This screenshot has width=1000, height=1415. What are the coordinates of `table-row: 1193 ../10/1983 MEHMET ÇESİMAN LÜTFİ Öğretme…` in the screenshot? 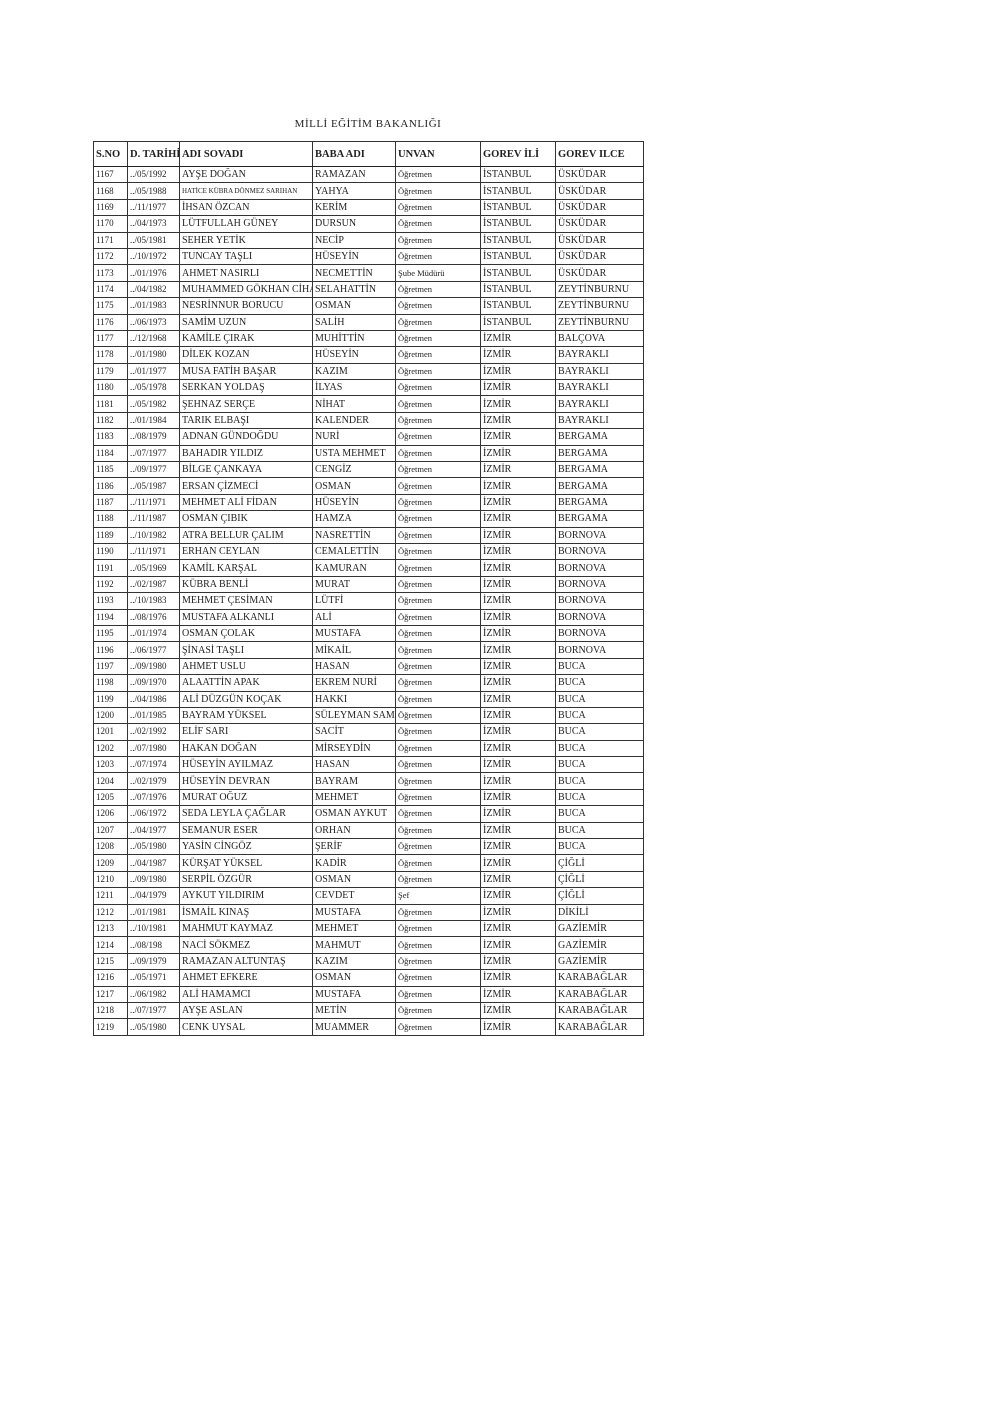 It's located at (368, 601).